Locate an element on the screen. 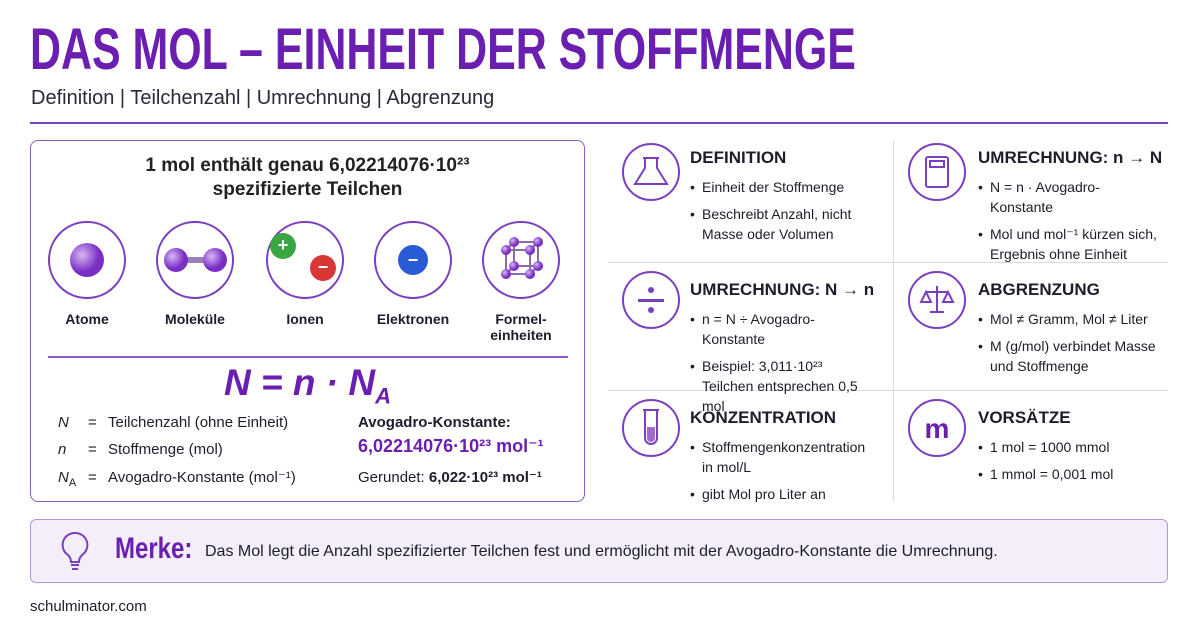 This screenshot has width=1200, height=630. lattice is located at coordinates (522, 258).